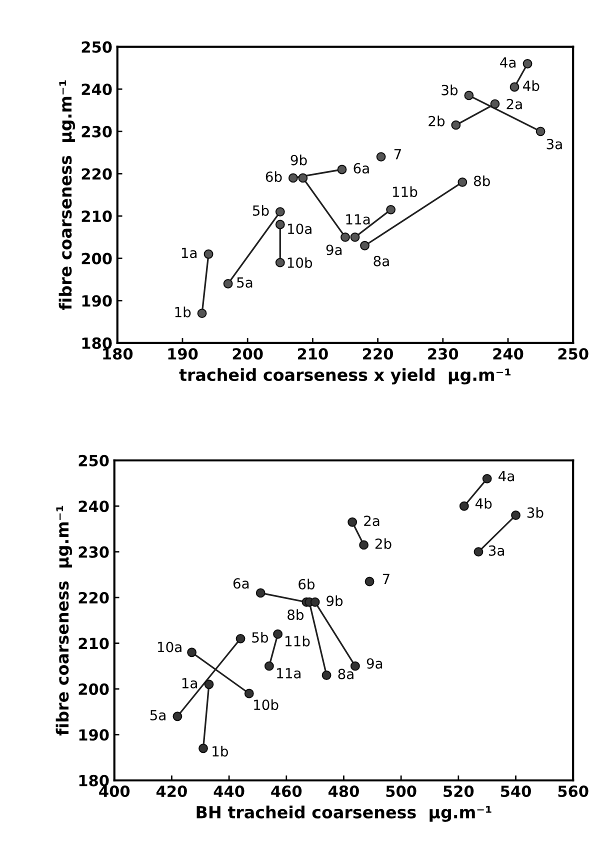  Describe the element at coordinates (313, 354) in the screenshot. I see `x-tick-label: 210` at that location.